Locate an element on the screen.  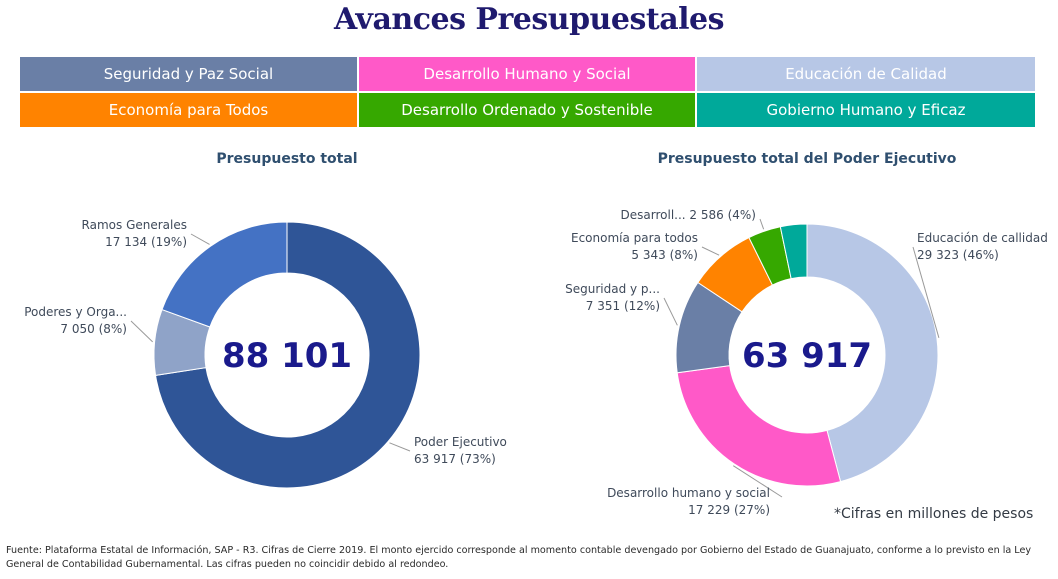
slice-label: Ramos Generales is located at coordinates (134, 225).